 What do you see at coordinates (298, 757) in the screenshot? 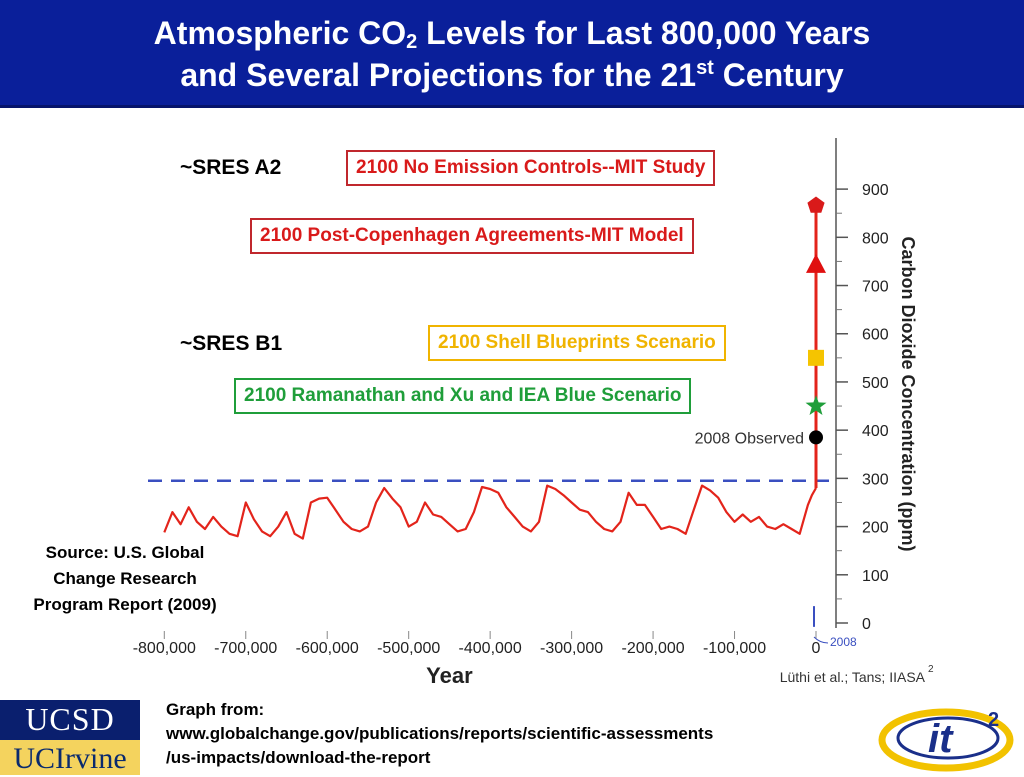
I see `graph-from-url: /us-impacts/download-the-report` at bounding box center [298, 757].